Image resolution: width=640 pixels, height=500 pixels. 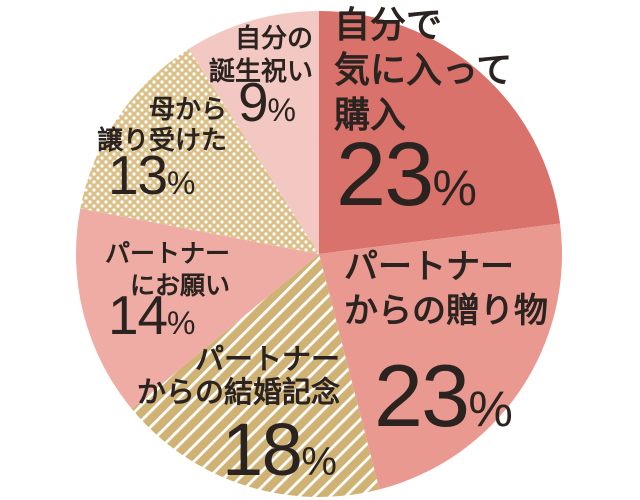 What do you see at coordinates (253, 132) in the screenshot?
I see `pie-slice-own-birthday` at bounding box center [253, 132].